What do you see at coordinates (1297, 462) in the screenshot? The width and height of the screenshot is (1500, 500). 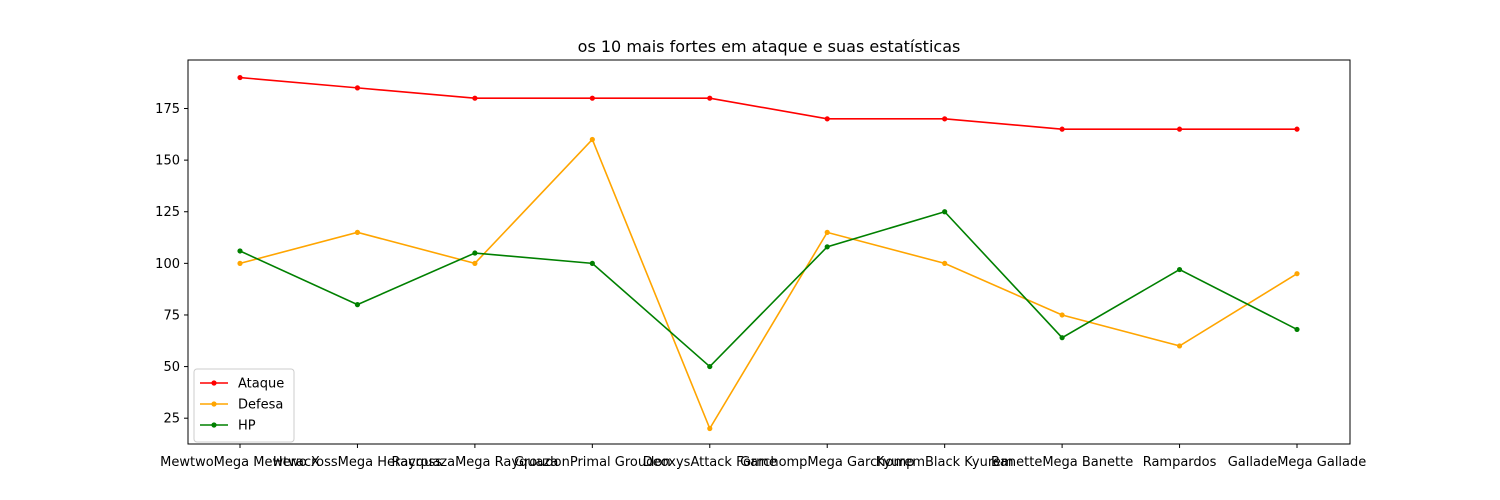 I see `x-tick-label: GalladeMega Gallade` at bounding box center [1297, 462].